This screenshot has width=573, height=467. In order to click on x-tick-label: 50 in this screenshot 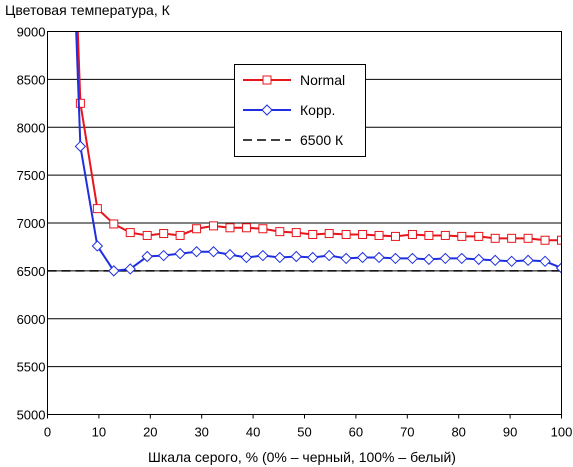, I will do `click(304, 432)`.